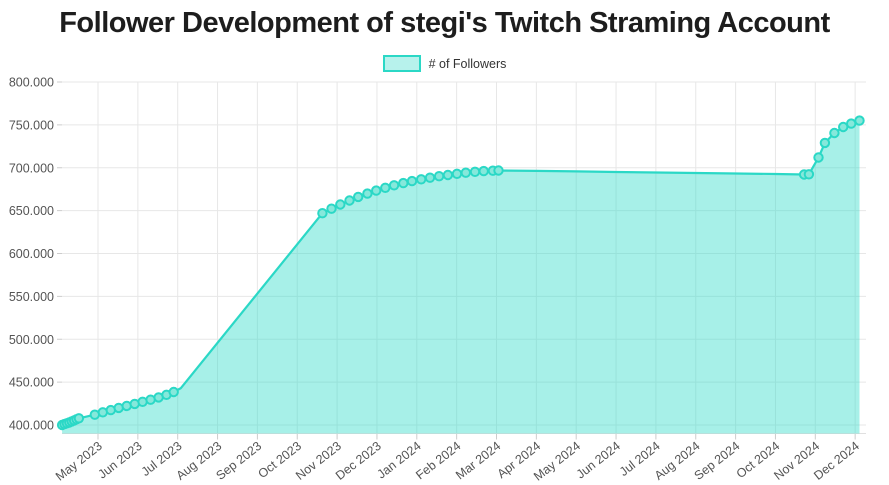  I want to click on y-tick-label: 700.000, so click(31, 168).